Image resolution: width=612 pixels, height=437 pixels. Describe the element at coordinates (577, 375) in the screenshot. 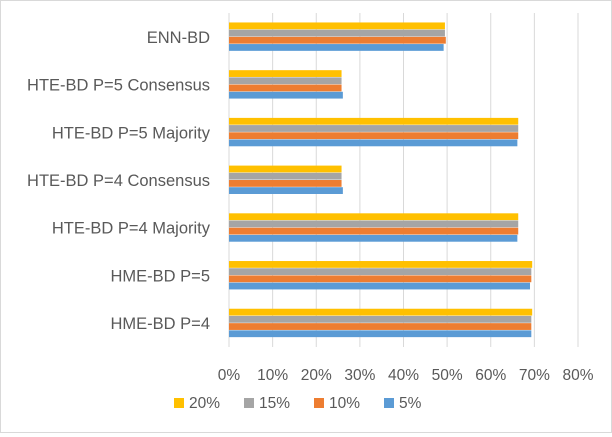

I see `x-tick-label: 80%` at that location.